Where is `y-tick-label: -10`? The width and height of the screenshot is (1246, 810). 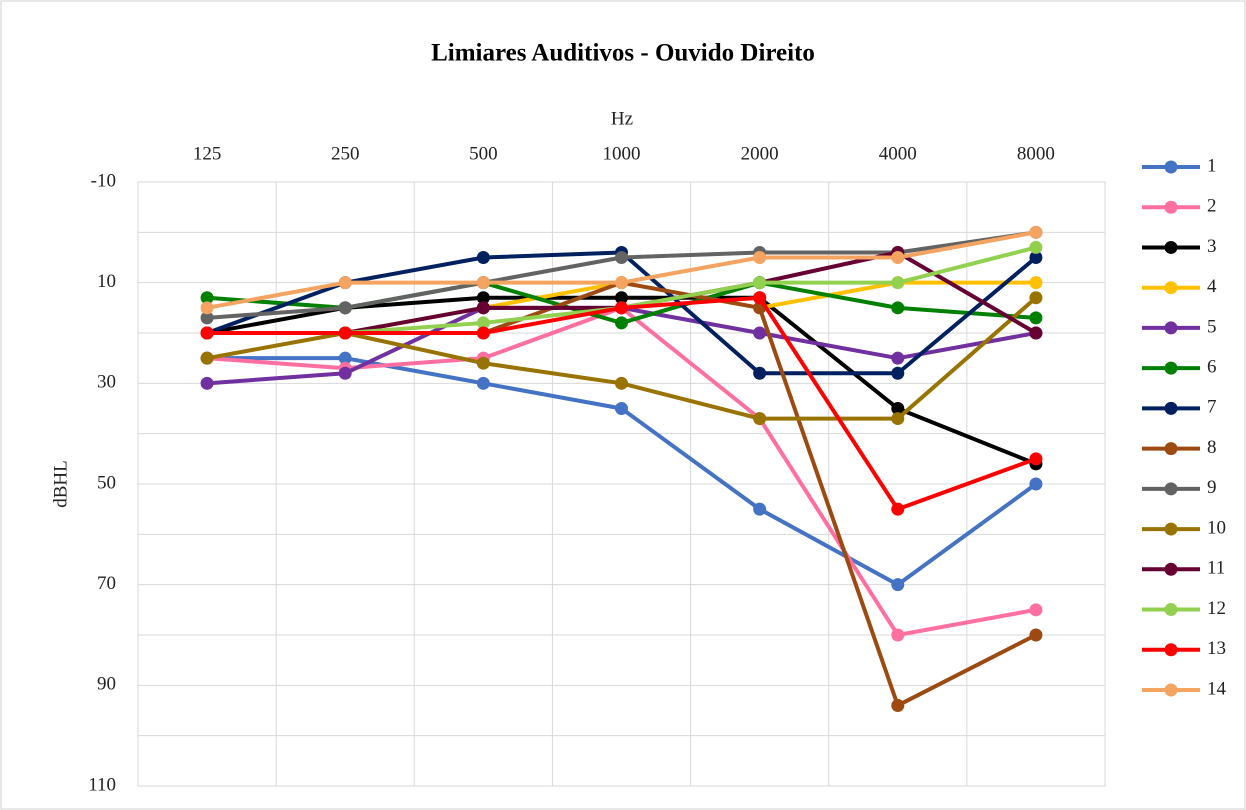
y-tick-label: -10 is located at coordinates (103, 180).